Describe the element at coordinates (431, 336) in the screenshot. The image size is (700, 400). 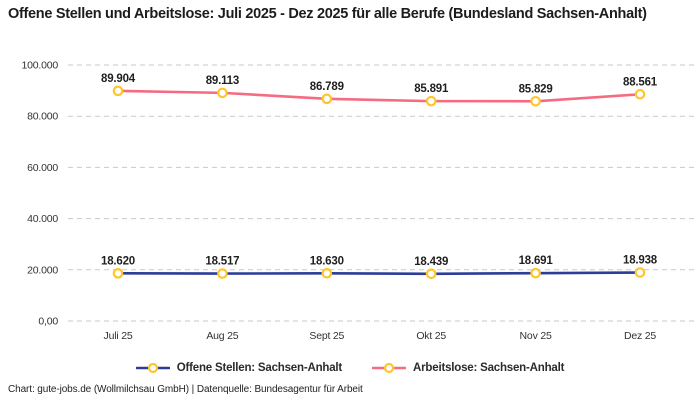
I see `x-axis-tick-label: Okt 25` at that location.